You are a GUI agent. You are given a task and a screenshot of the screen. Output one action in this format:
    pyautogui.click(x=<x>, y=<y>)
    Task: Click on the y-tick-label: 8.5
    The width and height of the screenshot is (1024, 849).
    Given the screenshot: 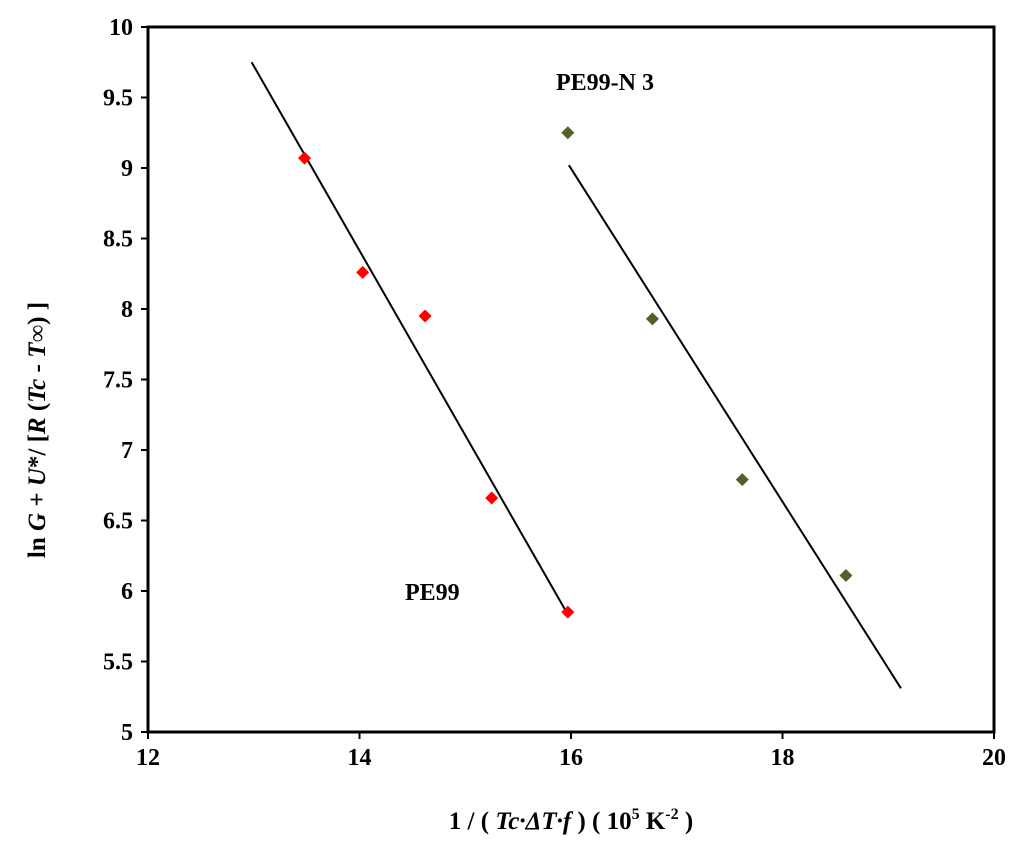 What is the action you would take?
    pyautogui.click(x=118, y=240)
    